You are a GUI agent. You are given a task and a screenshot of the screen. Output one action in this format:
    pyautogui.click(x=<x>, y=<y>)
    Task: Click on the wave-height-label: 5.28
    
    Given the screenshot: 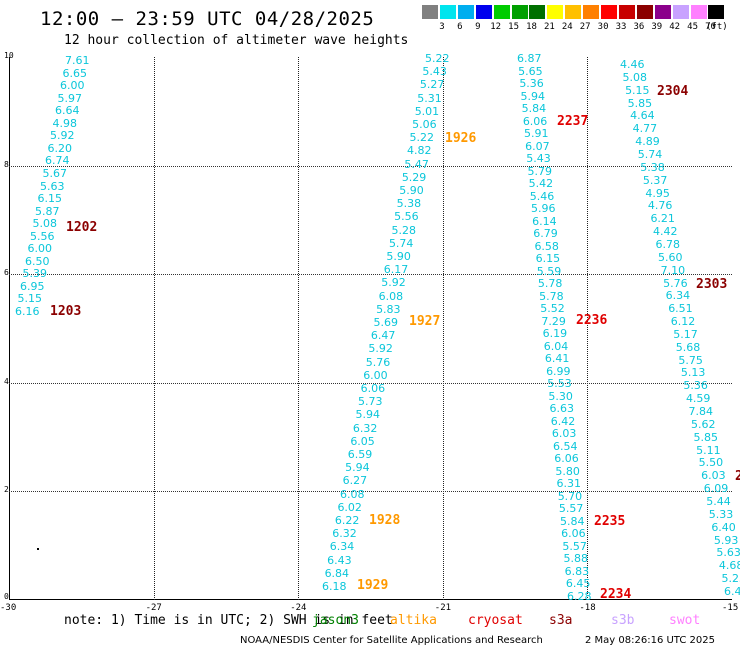 What is the action you would take?
    pyautogui.click(x=404, y=230)
    